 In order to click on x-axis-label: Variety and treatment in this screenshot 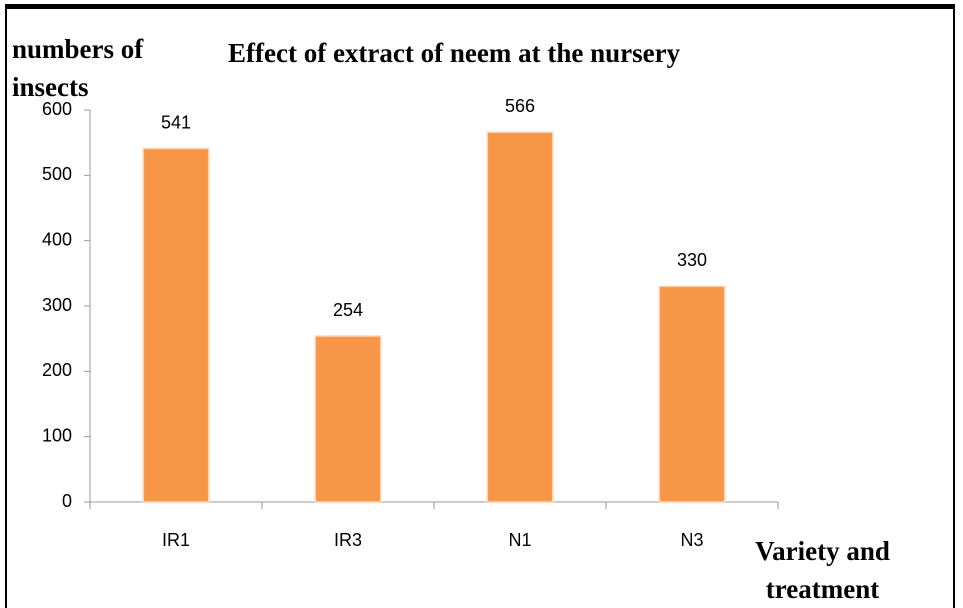, I will do `click(822, 570)`.